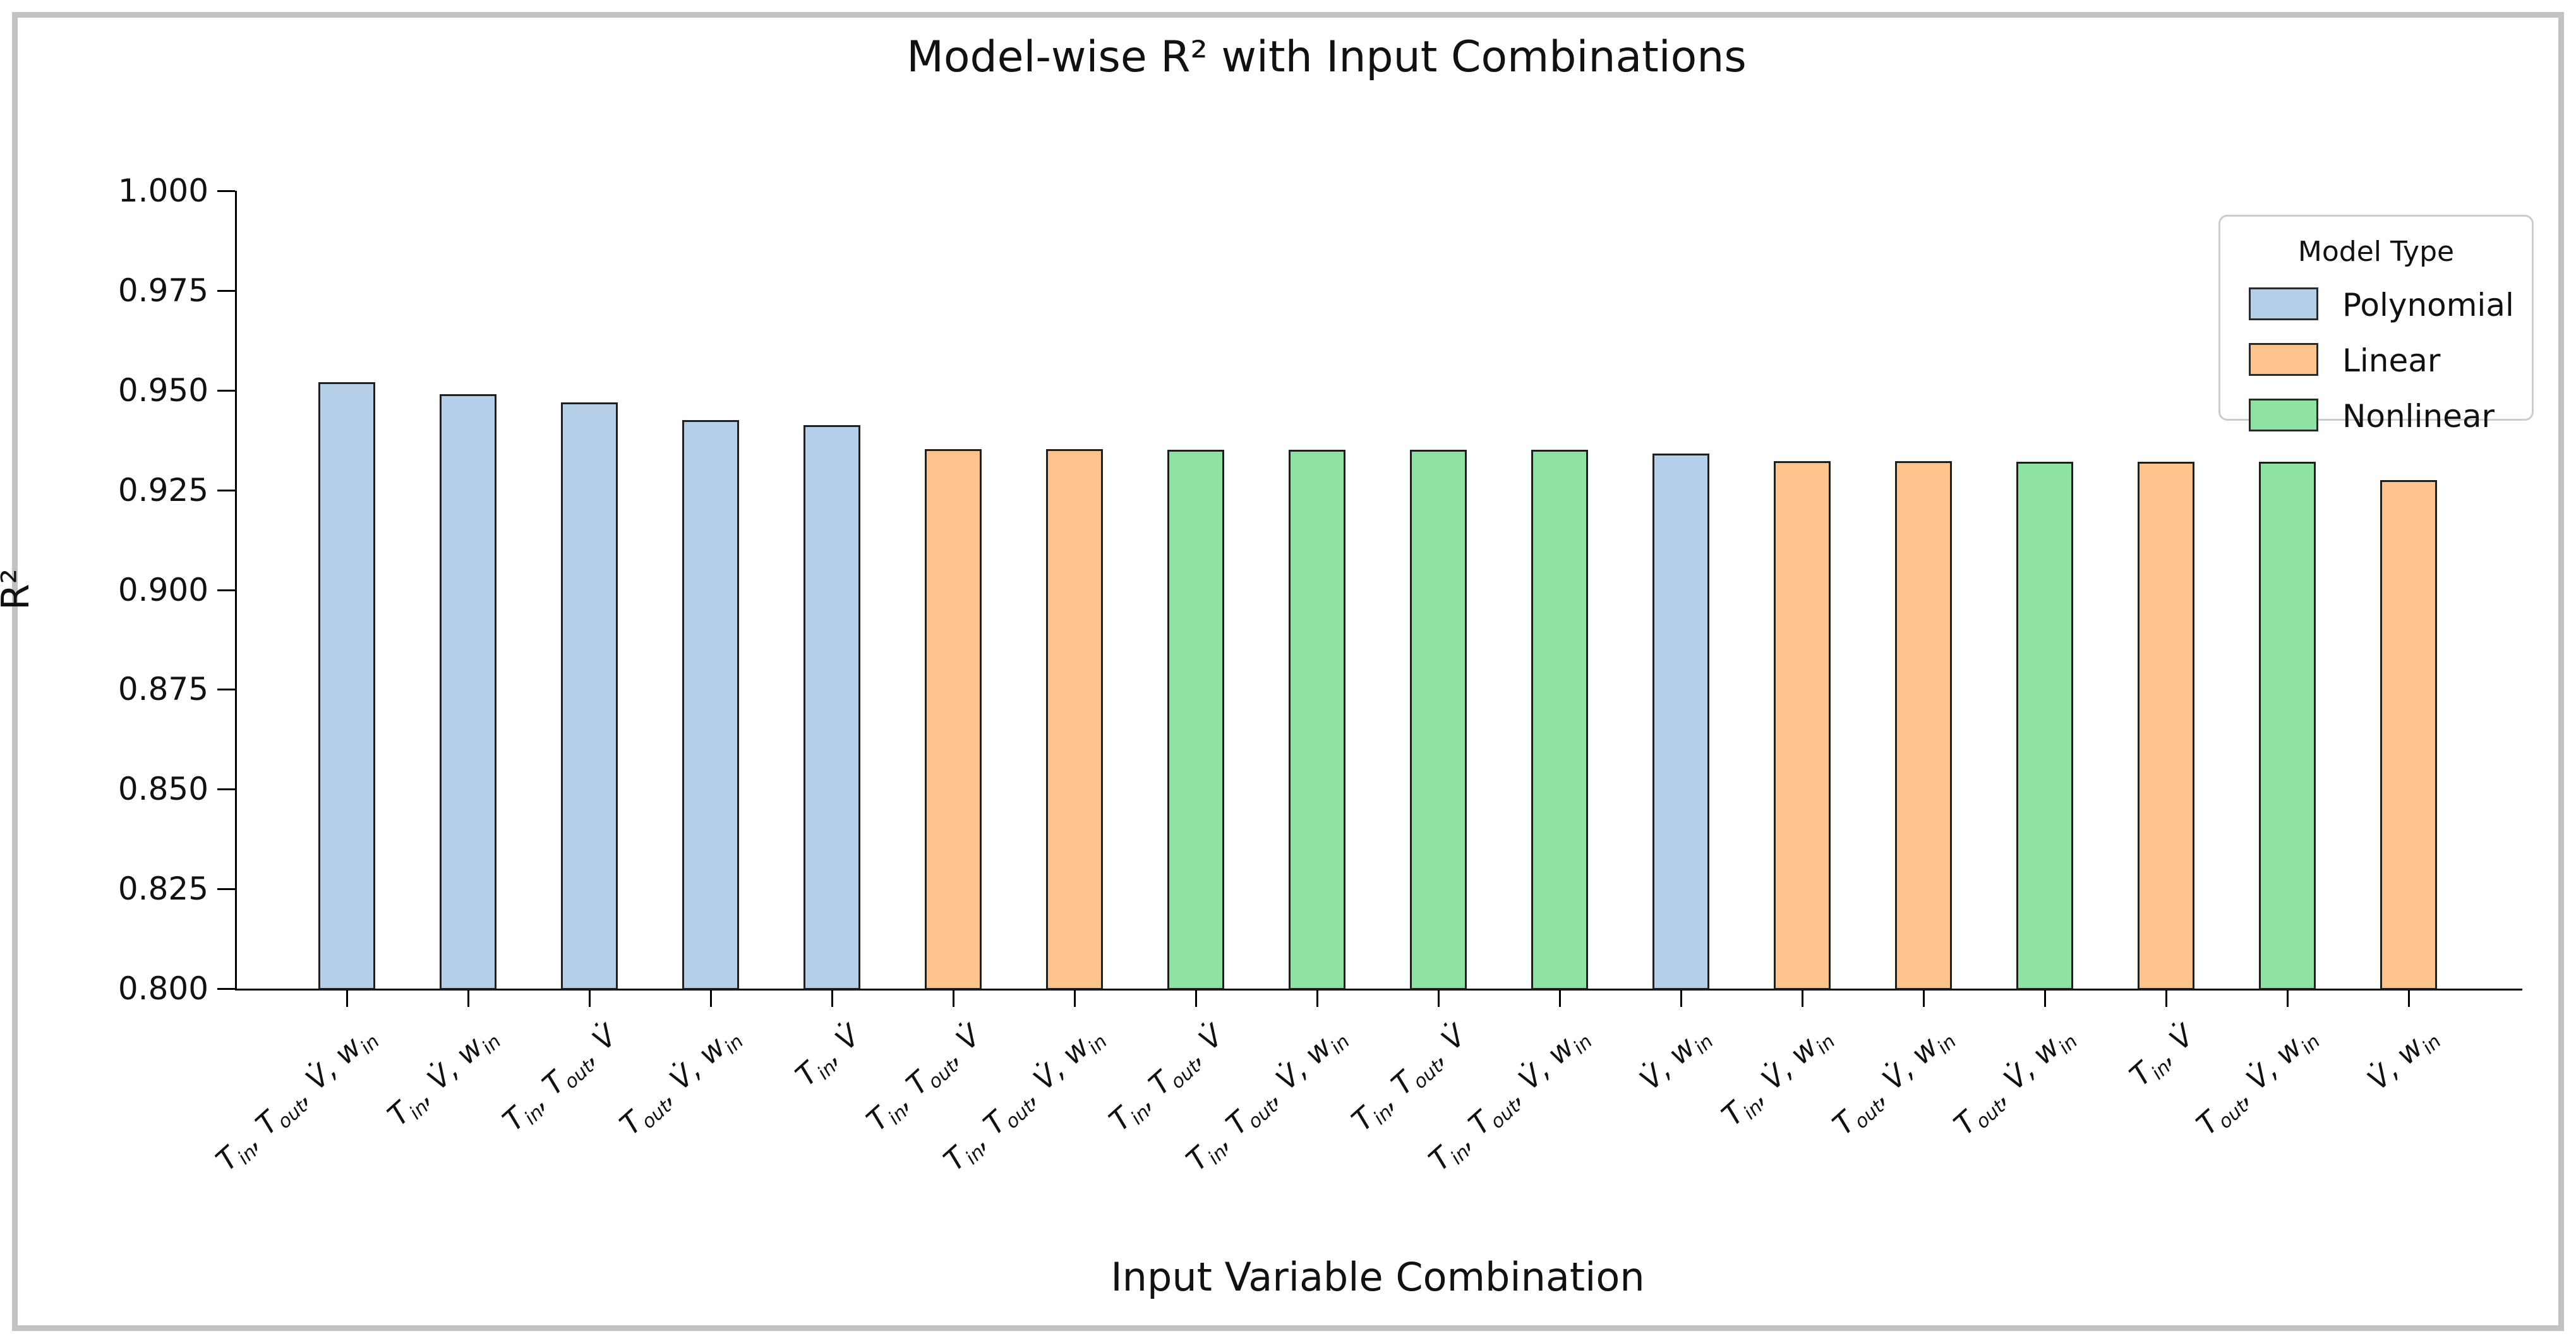 This screenshot has width=2576, height=1343. Describe the element at coordinates (162, 790) in the screenshot. I see `y-tick-label: 0.850` at that location.